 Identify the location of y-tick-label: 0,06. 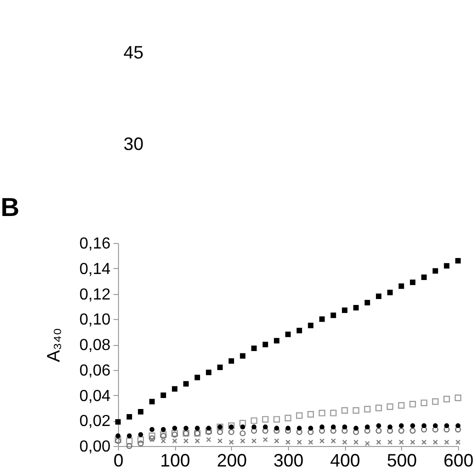
(95, 371).